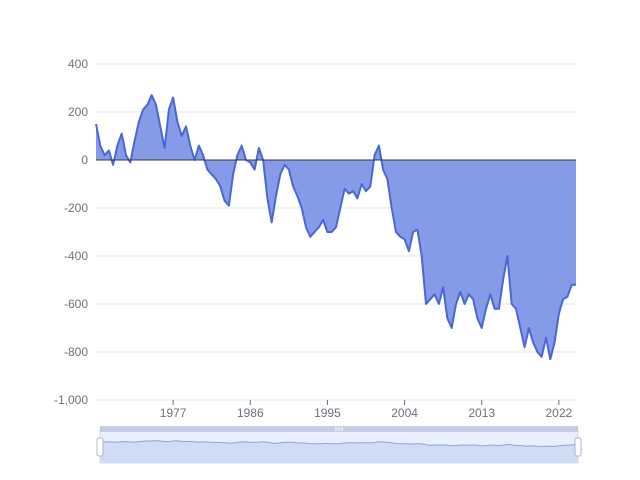 The width and height of the screenshot is (640, 480). I want to click on data-zoom-slider, so click(339, 445).